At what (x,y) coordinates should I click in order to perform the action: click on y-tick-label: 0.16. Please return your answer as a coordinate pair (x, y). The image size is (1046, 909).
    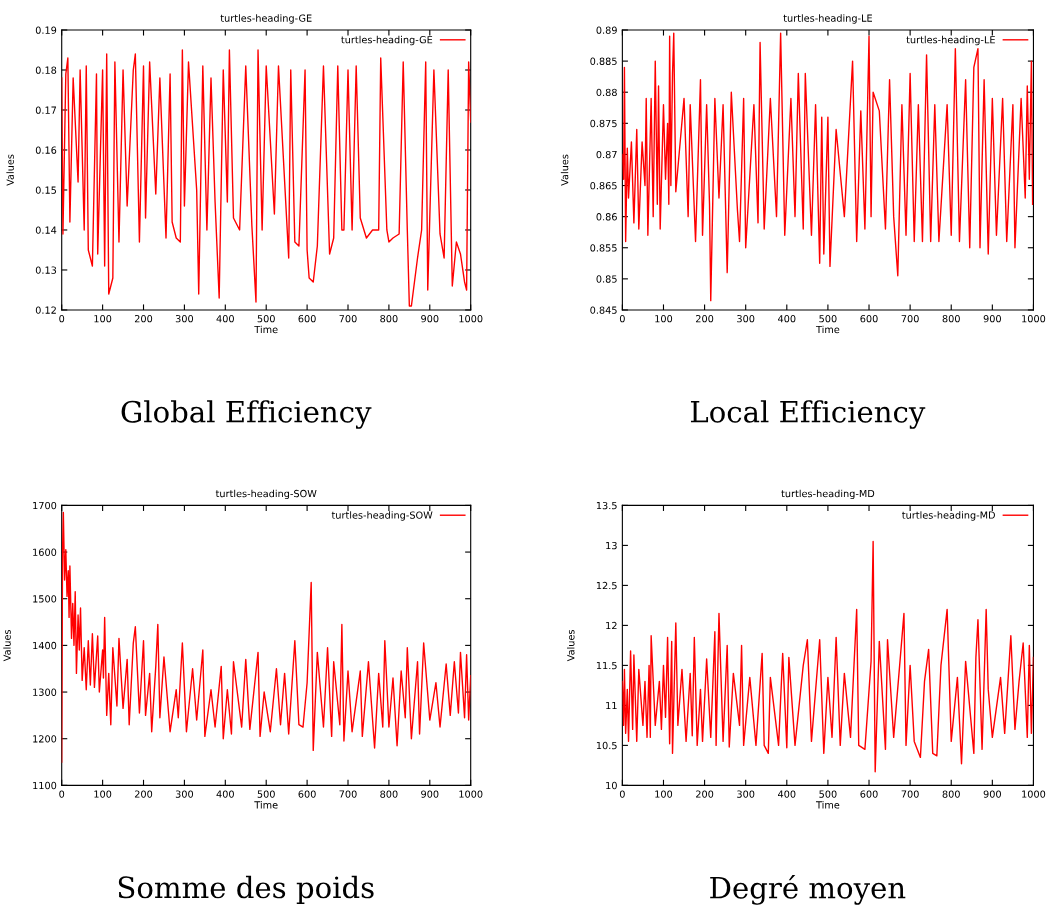
    Looking at the image, I should click on (46, 150).